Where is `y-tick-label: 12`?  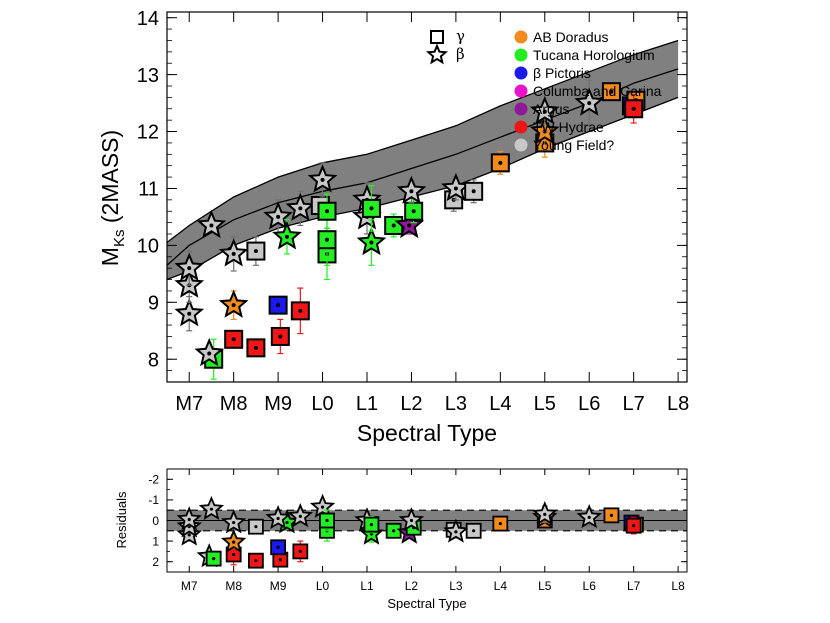 y-tick-label: 12 is located at coordinates (148, 133).